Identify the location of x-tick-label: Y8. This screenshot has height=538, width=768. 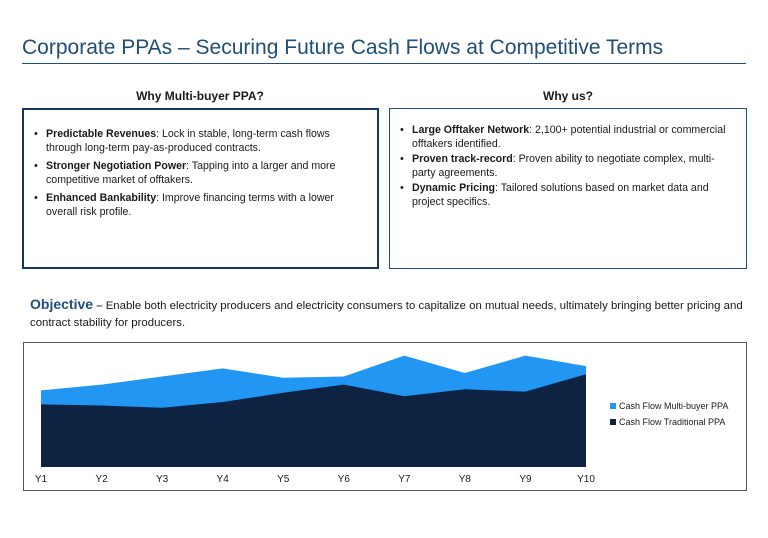
(465, 479).